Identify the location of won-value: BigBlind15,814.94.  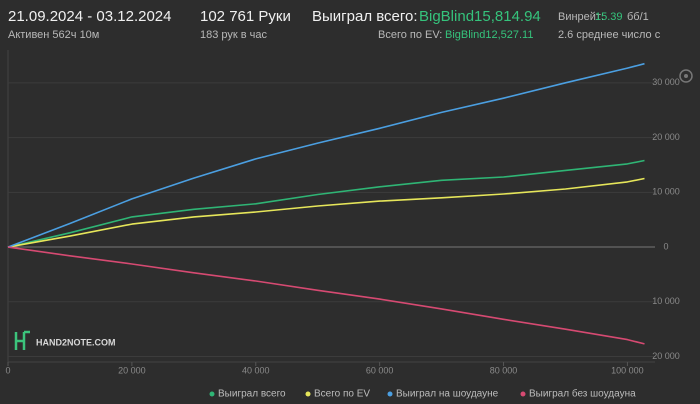
(480, 16).